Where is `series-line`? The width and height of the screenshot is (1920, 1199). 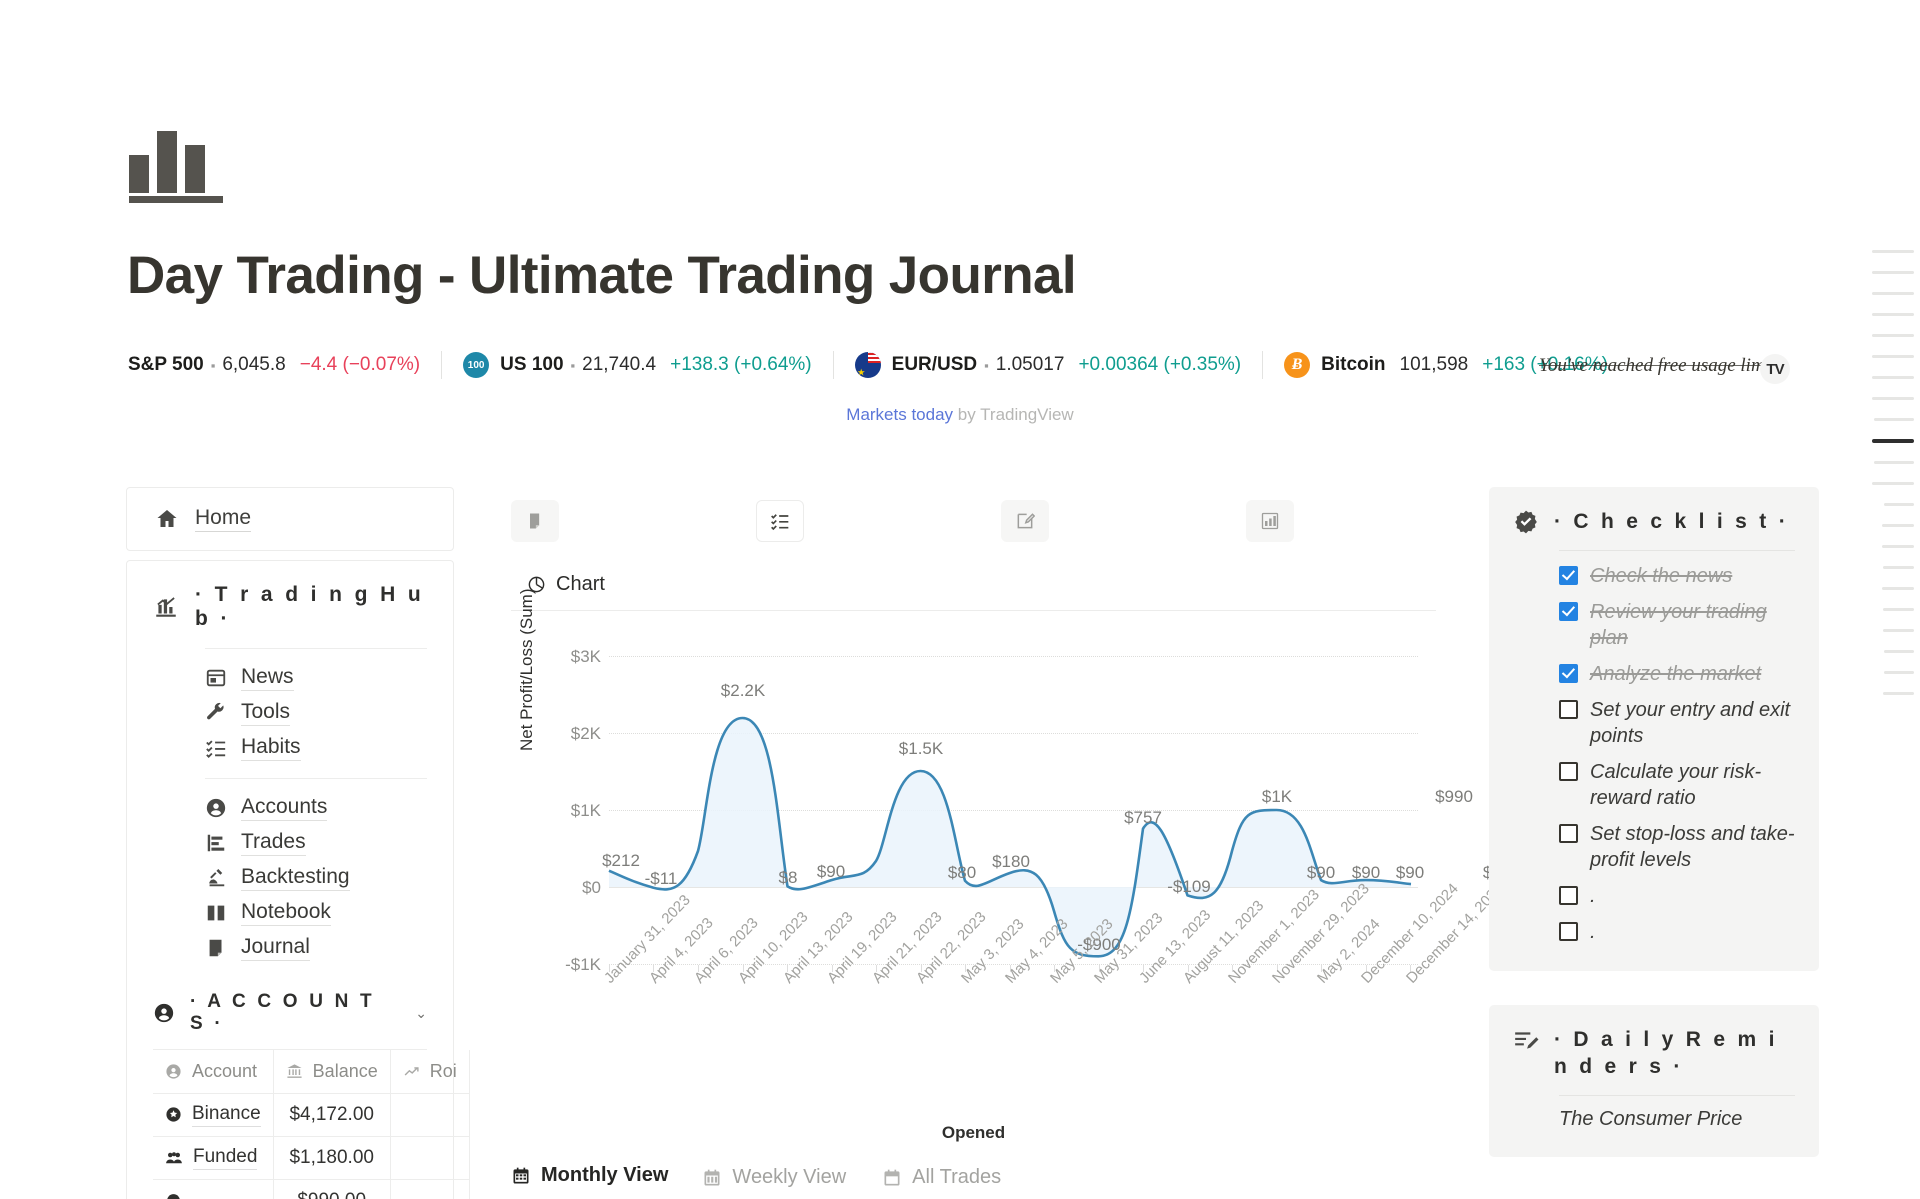
series-line is located at coordinates (1010, 837).